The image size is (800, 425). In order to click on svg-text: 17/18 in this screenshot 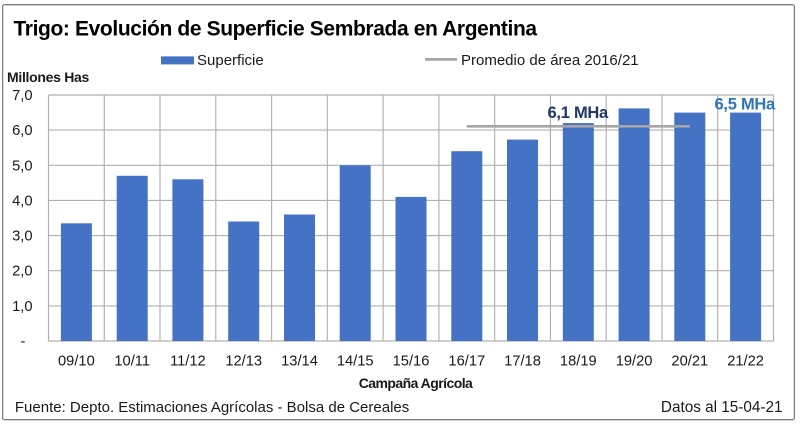, I will do `click(522, 362)`.